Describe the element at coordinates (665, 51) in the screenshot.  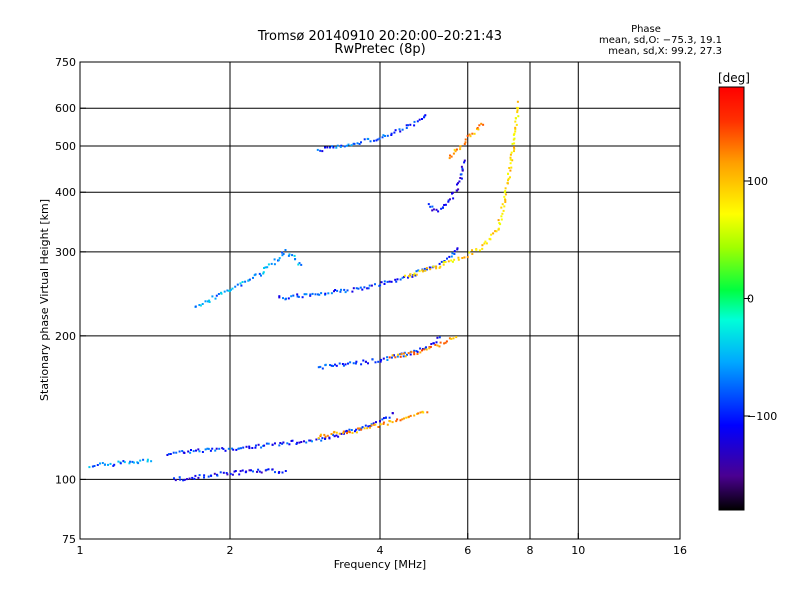
I see `phase-stats-x: mean, sd,X: 99.2, 27.3` at that location.